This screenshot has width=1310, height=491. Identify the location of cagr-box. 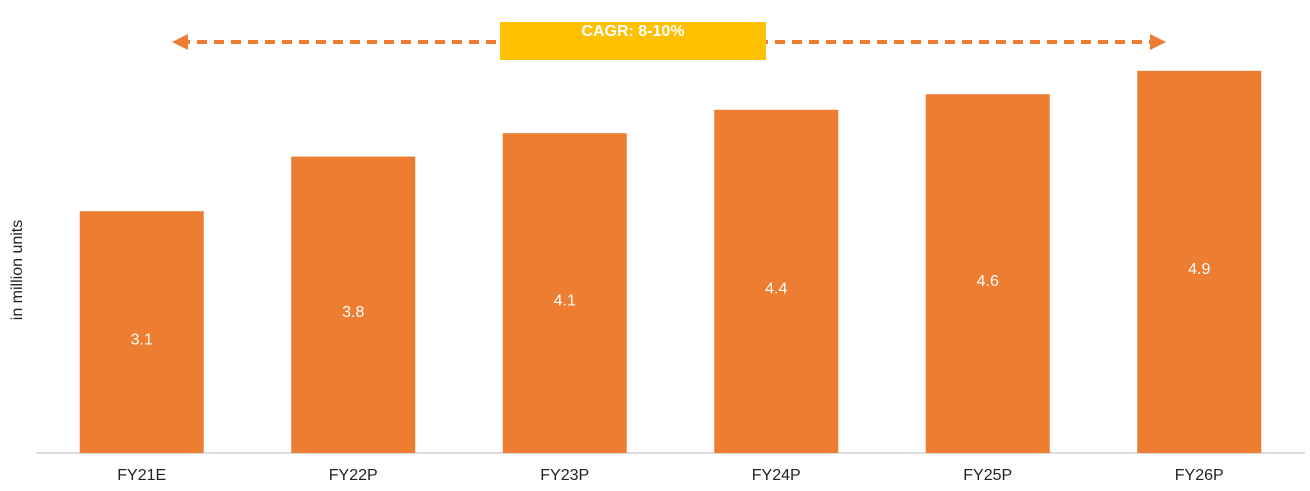
(633, 41).